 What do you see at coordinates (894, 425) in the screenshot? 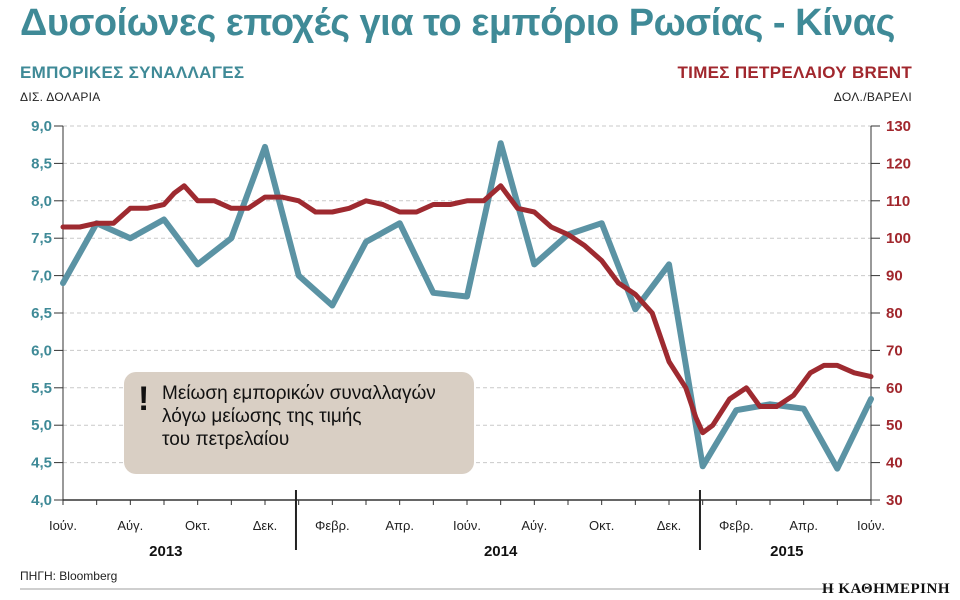
I see `right-tick-label: 50` at bounding box center [894, 425].